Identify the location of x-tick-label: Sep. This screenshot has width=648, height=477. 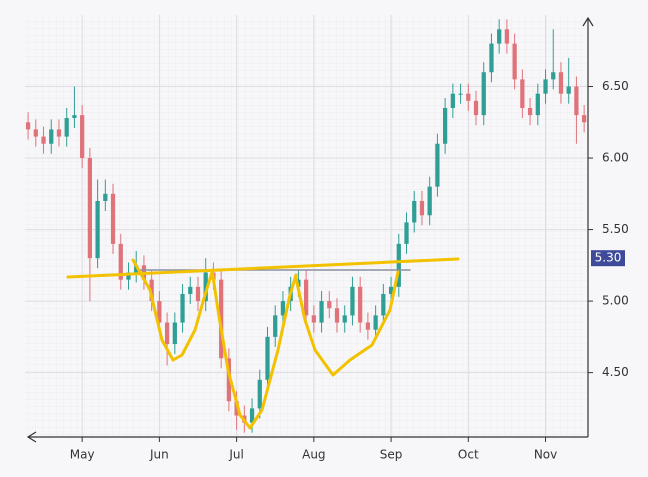
(391, 455).